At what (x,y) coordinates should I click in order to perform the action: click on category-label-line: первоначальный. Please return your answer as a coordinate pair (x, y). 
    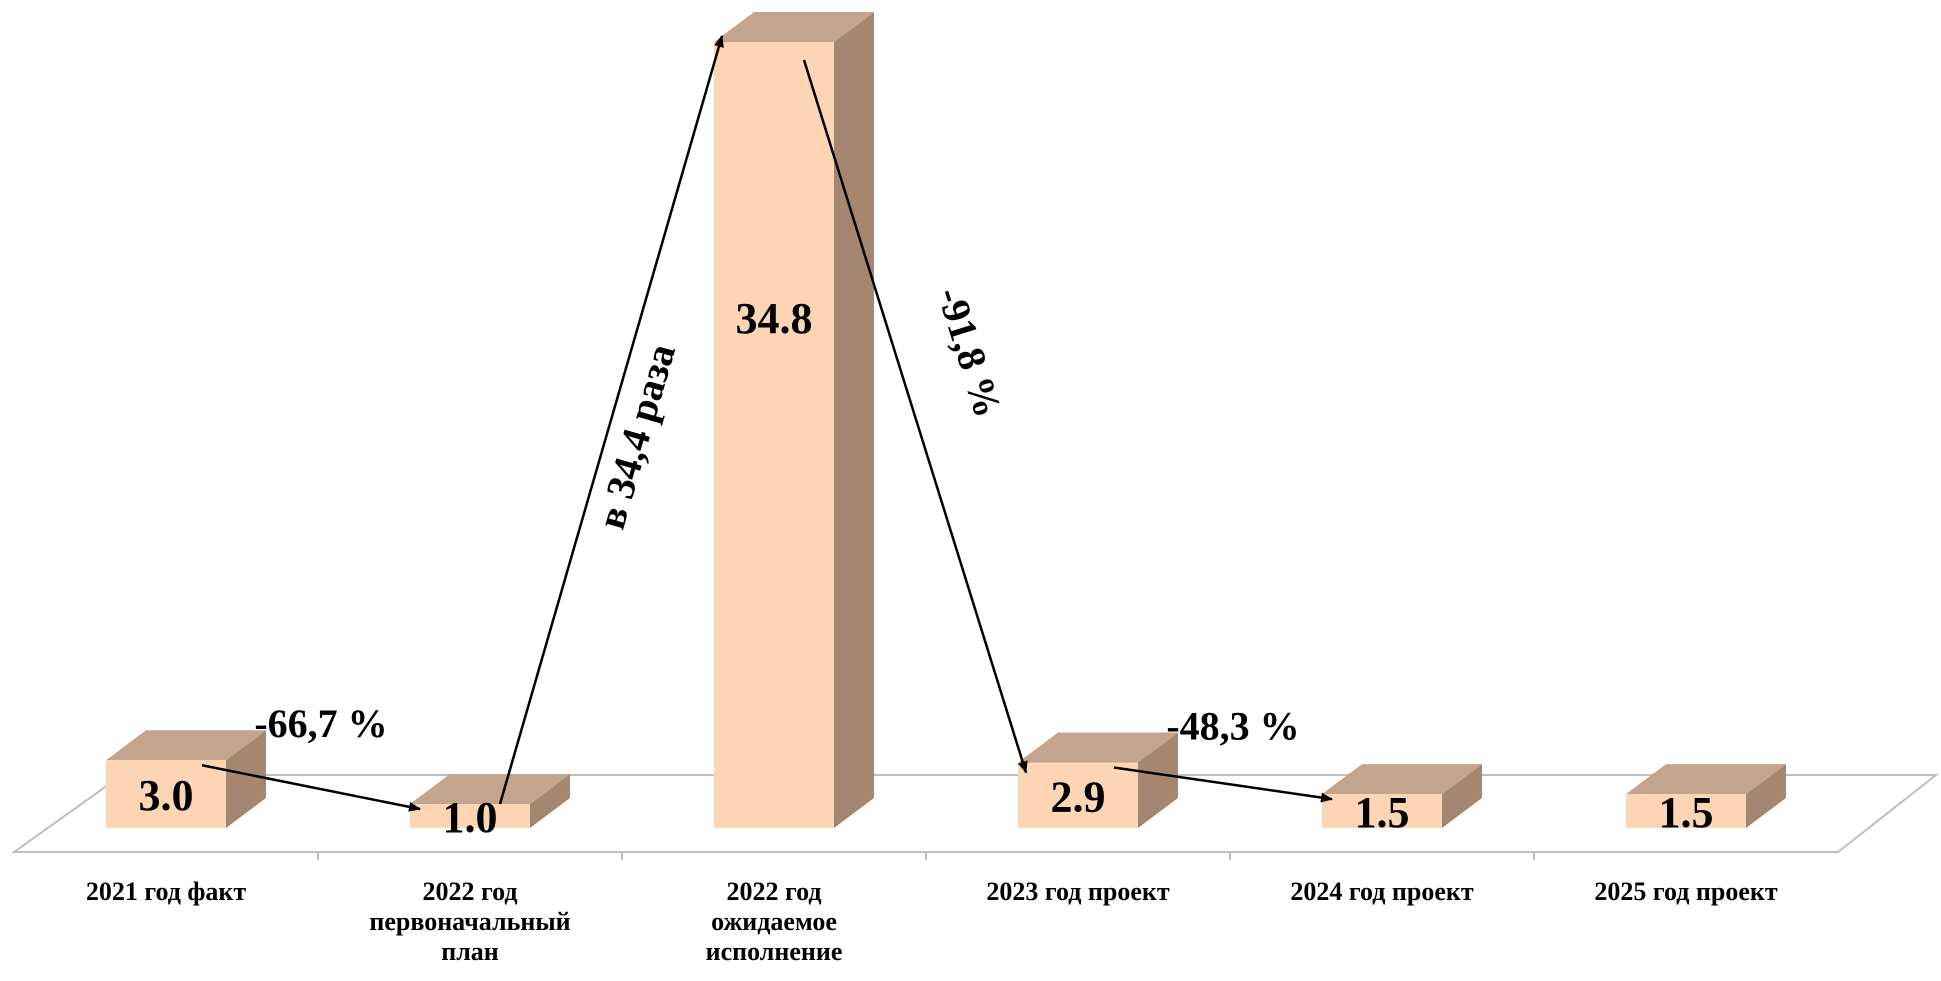
    Looking at the image, I should click on (469, 921).